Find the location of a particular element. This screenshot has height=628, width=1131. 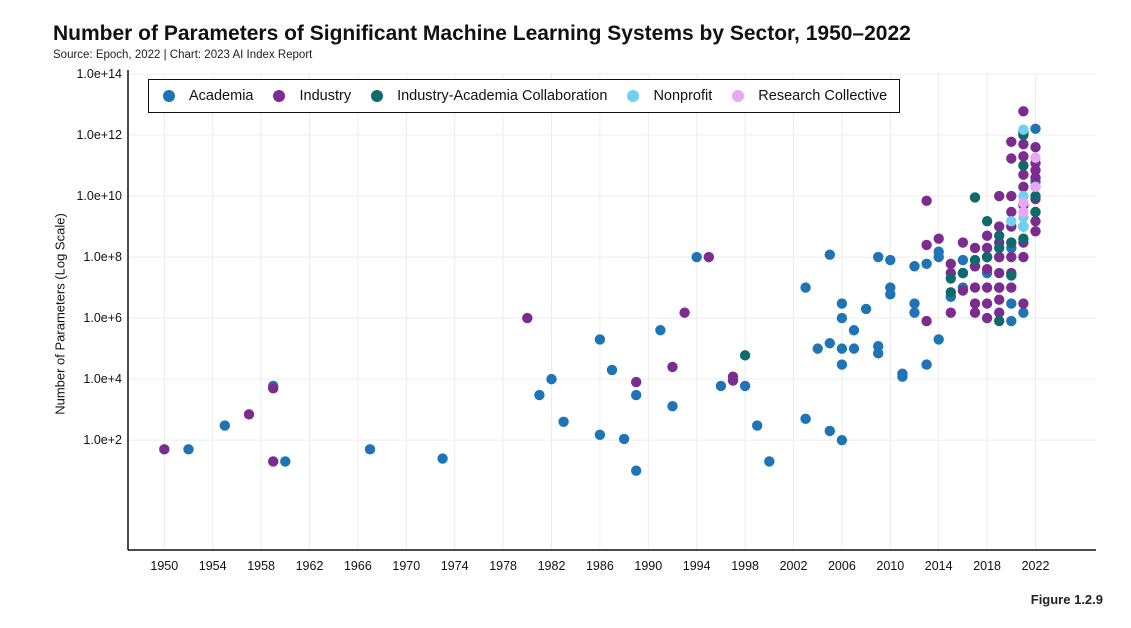

x-tick-label: 1958 is located at coordinates (261, 566).